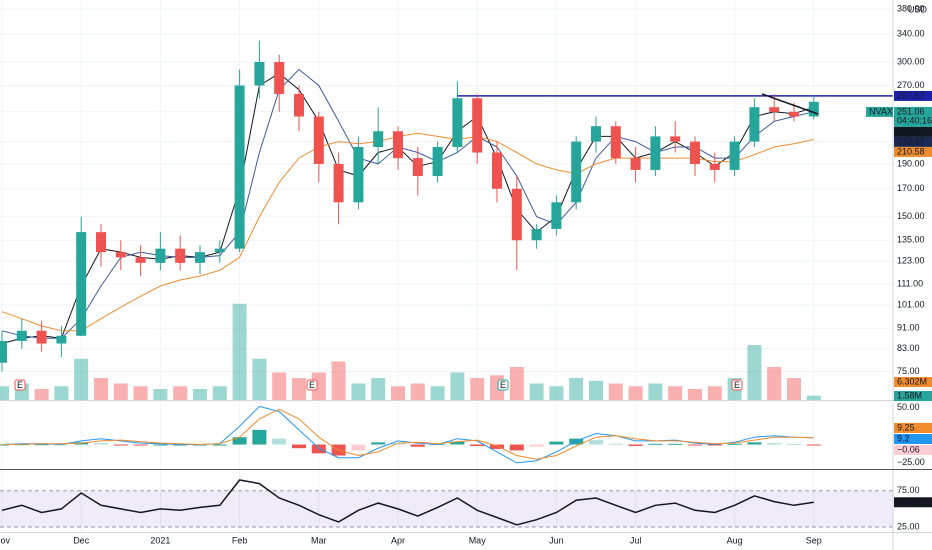  I want to click on y-tick-label: 340.00, so click(911, 33).